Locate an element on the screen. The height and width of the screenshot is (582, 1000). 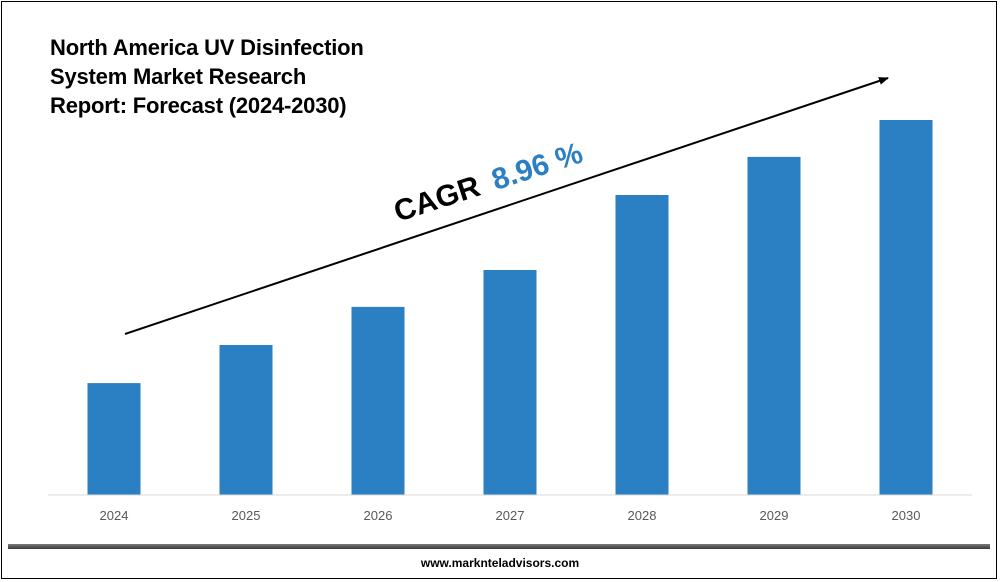
cagr-annotation: CAGR 8.96 % is located at coordinates (488, 183).